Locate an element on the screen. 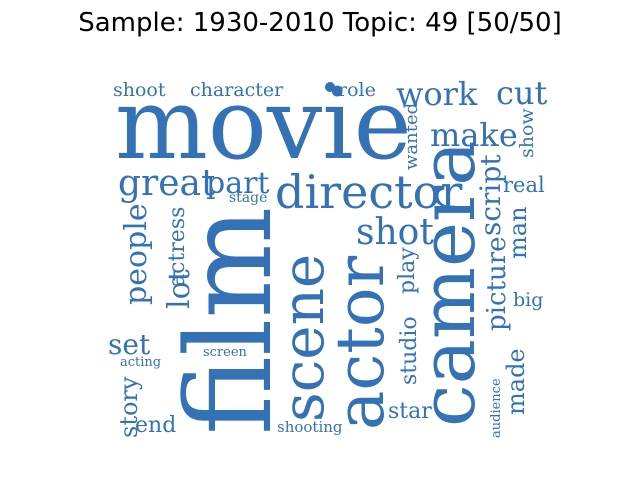 This screenshot has width=640, height=480. word-play: play is located at coordinates (407, 270).